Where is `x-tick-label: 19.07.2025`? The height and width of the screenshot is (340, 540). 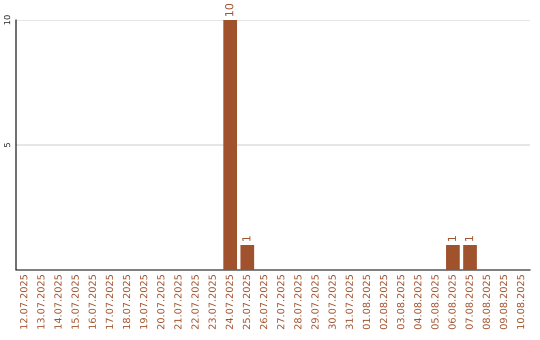 x-tick-label: 19.07.2025 is located at coordinates (144, 302).